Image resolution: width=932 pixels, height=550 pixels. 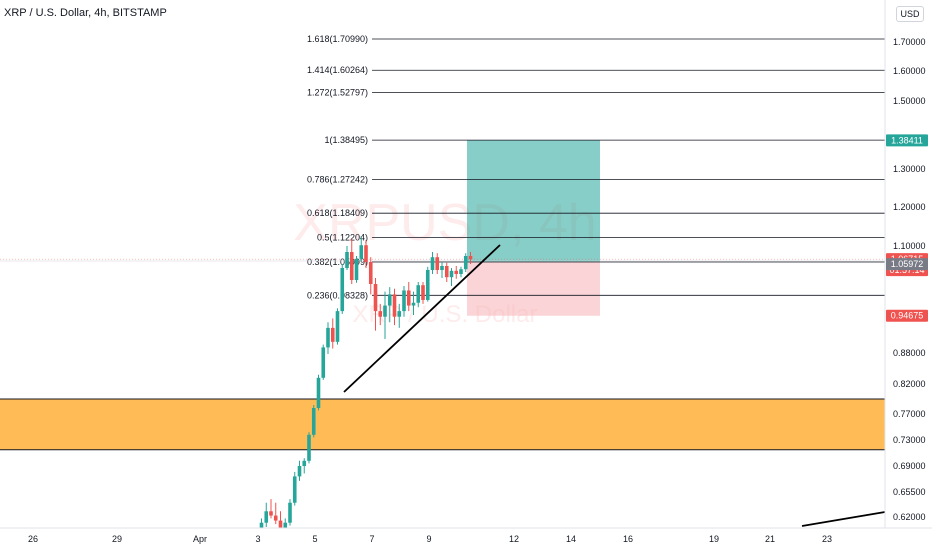 I want to click on fib-level-label: 0.618(1.18409), so click(x=337, y=213).